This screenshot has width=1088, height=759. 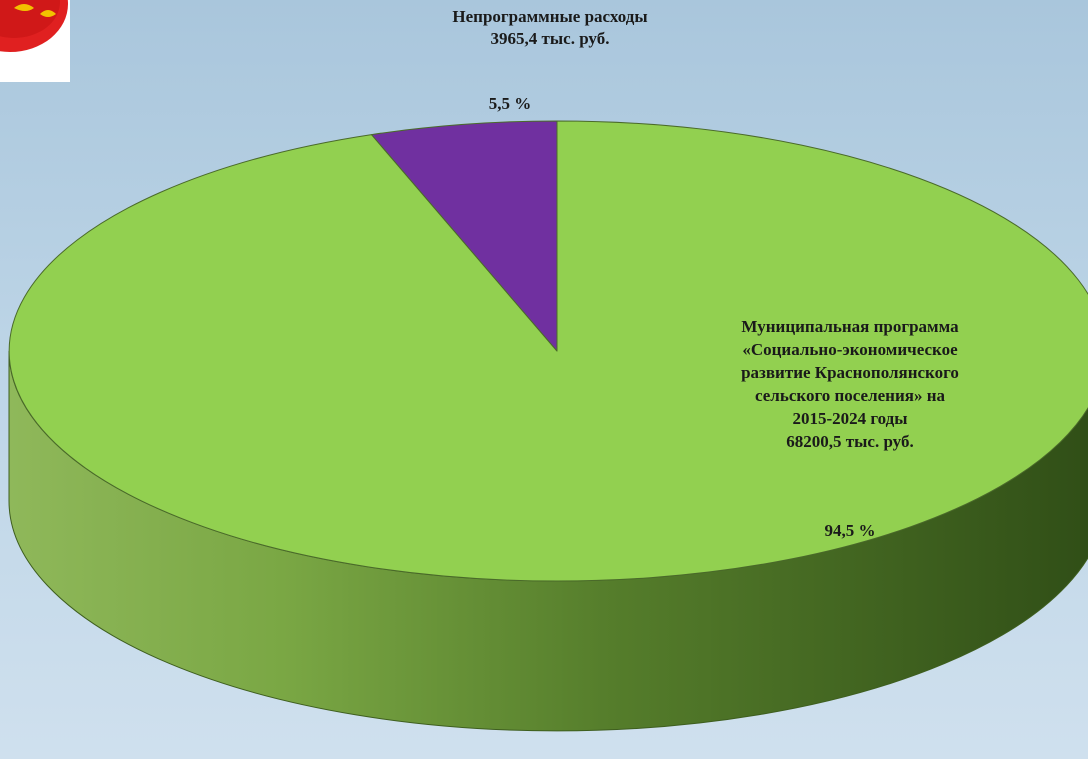 I want to click on slice-percent-nonprogram: 5,5 %, so click(x=510, y=103).